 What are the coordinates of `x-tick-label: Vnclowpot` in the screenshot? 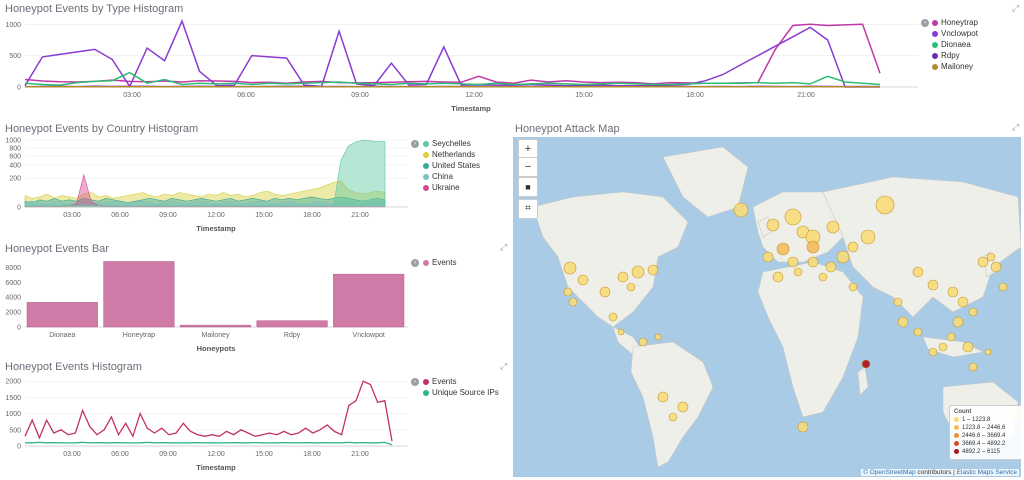 It's located at (369, 335).